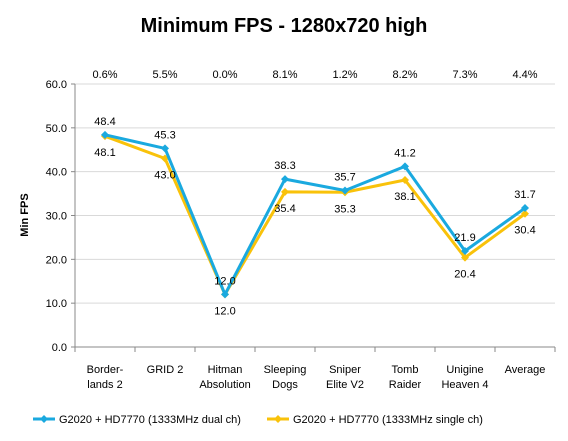 The image size is (568, 441). I want to click on data-label: 35.3, so click(344, 209).